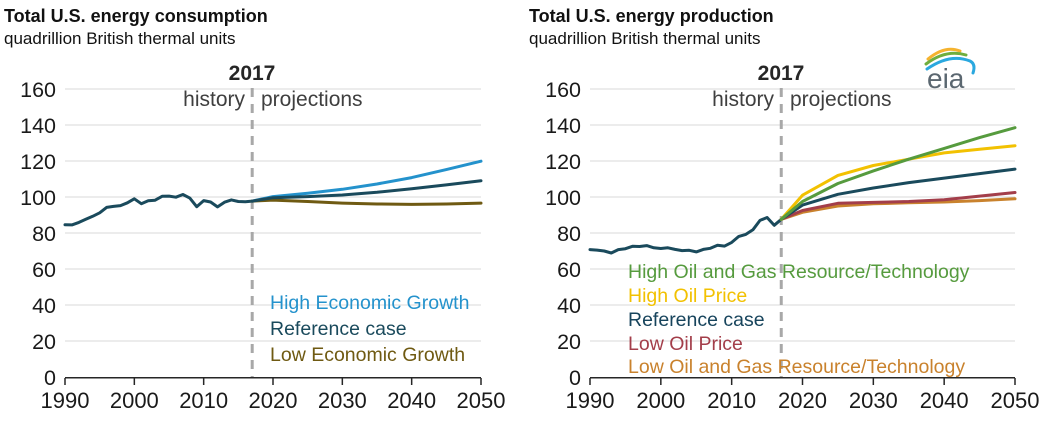  I want to click on legend-high-economic-growth: High Economic Growth, so click(370, 303).